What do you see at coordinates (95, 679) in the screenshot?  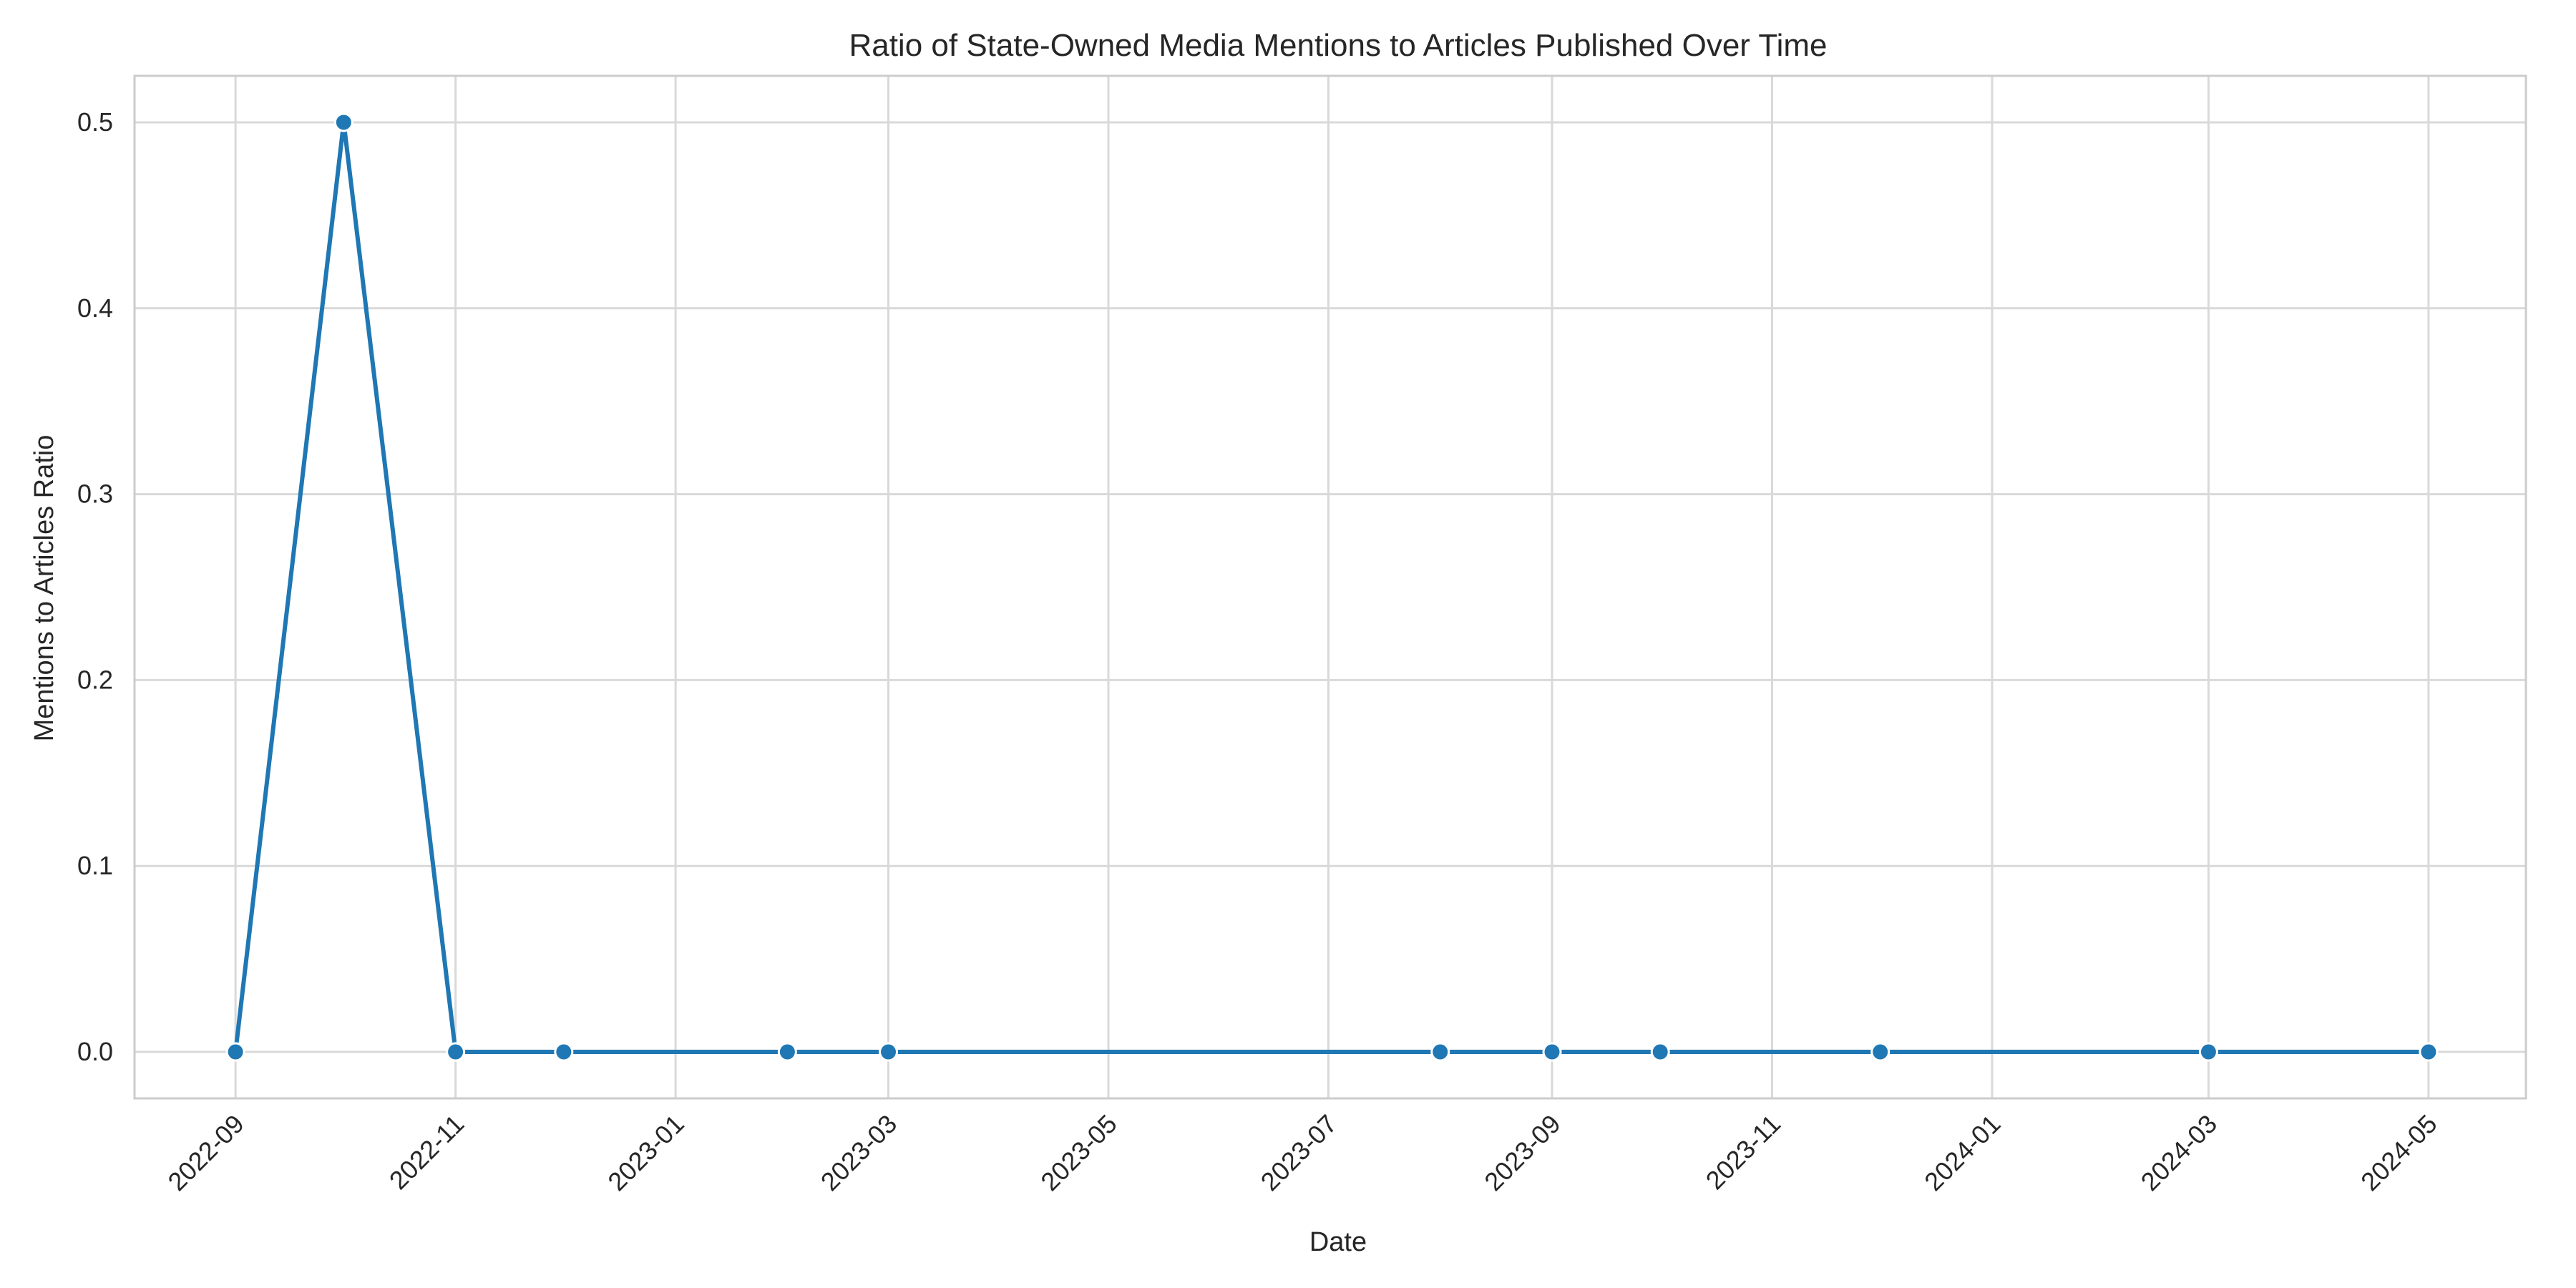 I see `y-tick-label: 0.2` at bounding box center [95, 679].